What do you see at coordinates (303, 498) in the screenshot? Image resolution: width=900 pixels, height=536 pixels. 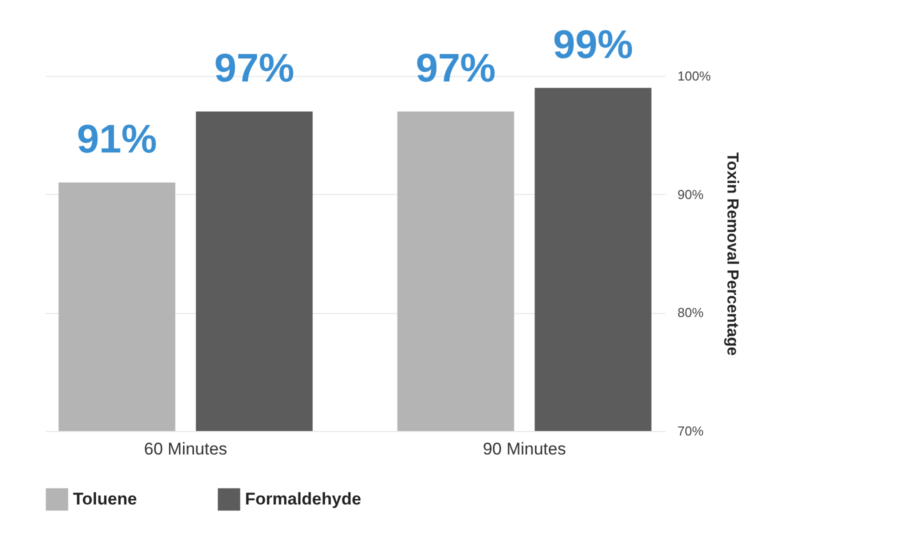 I see `legend-label: Formaldehyde` at bounding box center [303, 498].